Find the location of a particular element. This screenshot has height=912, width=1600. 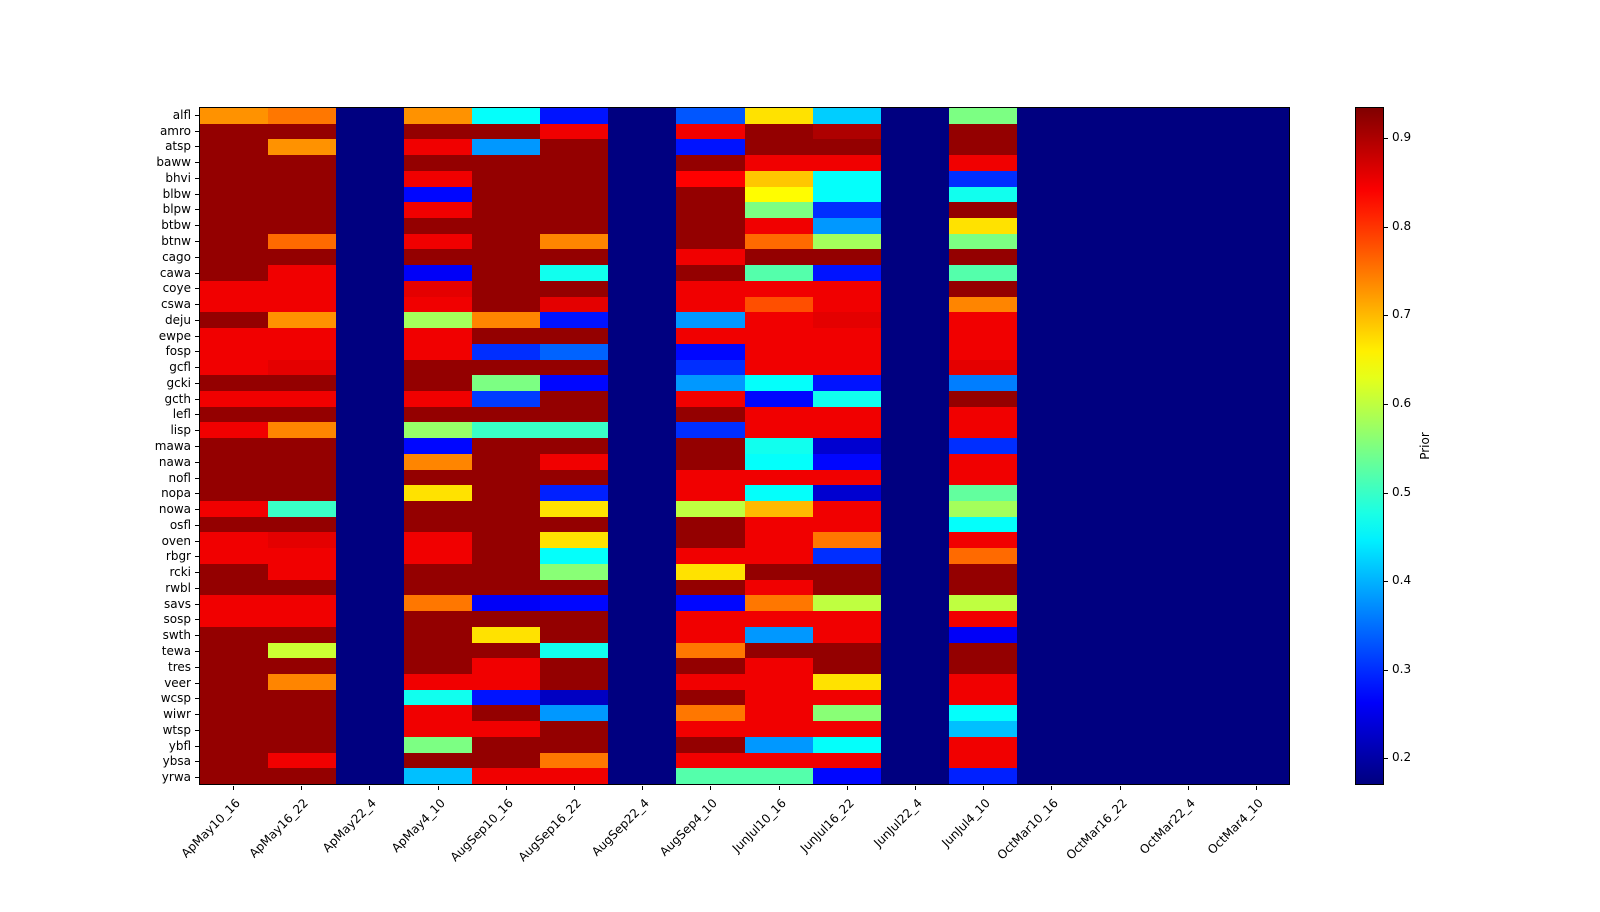

y-tick-label: deju is located at coordinates (178, 319).